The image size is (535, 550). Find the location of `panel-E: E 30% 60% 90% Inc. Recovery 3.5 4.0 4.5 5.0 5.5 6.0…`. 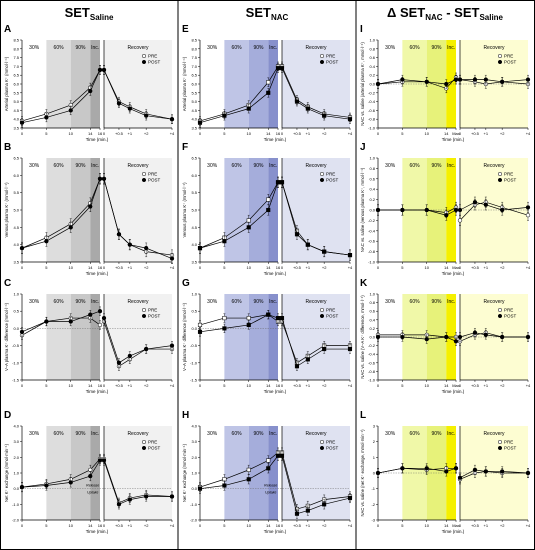

panel-E: E 30% 60% 90% Inc. Recovery 3.5 4.0 4.5 5.0 5.5 6.0… is located at coordinates (267, 83).